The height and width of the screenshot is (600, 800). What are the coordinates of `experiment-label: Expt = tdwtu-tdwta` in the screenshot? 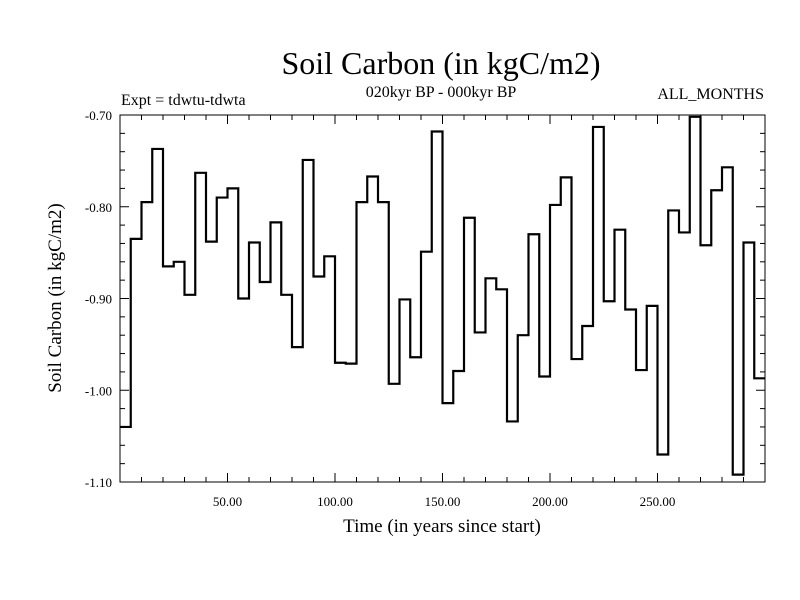 It's located at (183, 100).